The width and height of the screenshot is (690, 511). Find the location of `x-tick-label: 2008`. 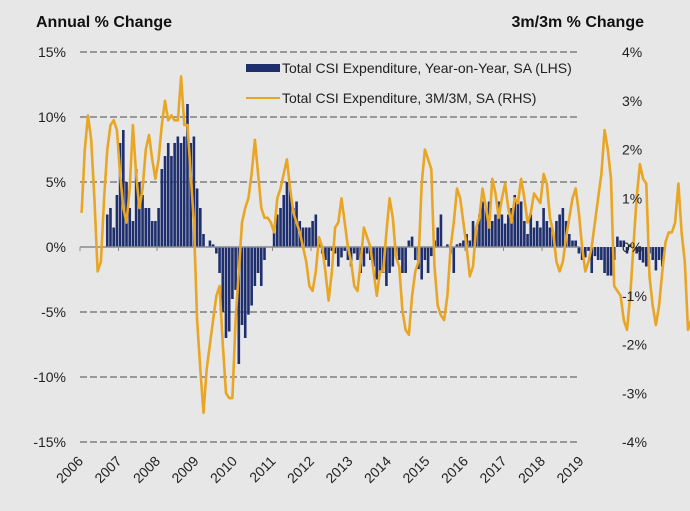

x-tick-label: 2008 is located at coordinates (146, 469).